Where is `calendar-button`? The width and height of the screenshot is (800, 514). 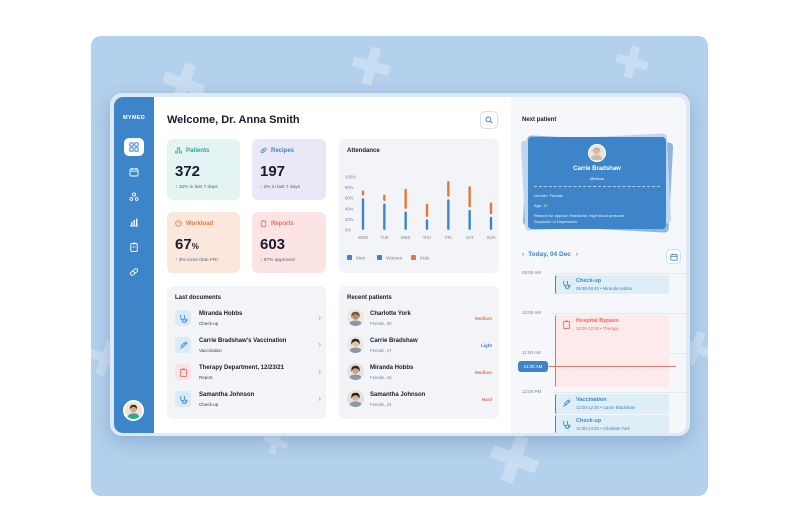
calendar-button is located at coordinates (673, 256).